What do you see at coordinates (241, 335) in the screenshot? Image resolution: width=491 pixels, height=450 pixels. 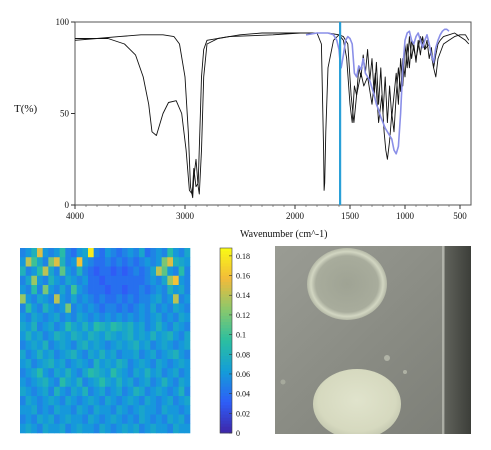 I see `colorbar-tick-label: 0.1` at bounding box center [241, 335].